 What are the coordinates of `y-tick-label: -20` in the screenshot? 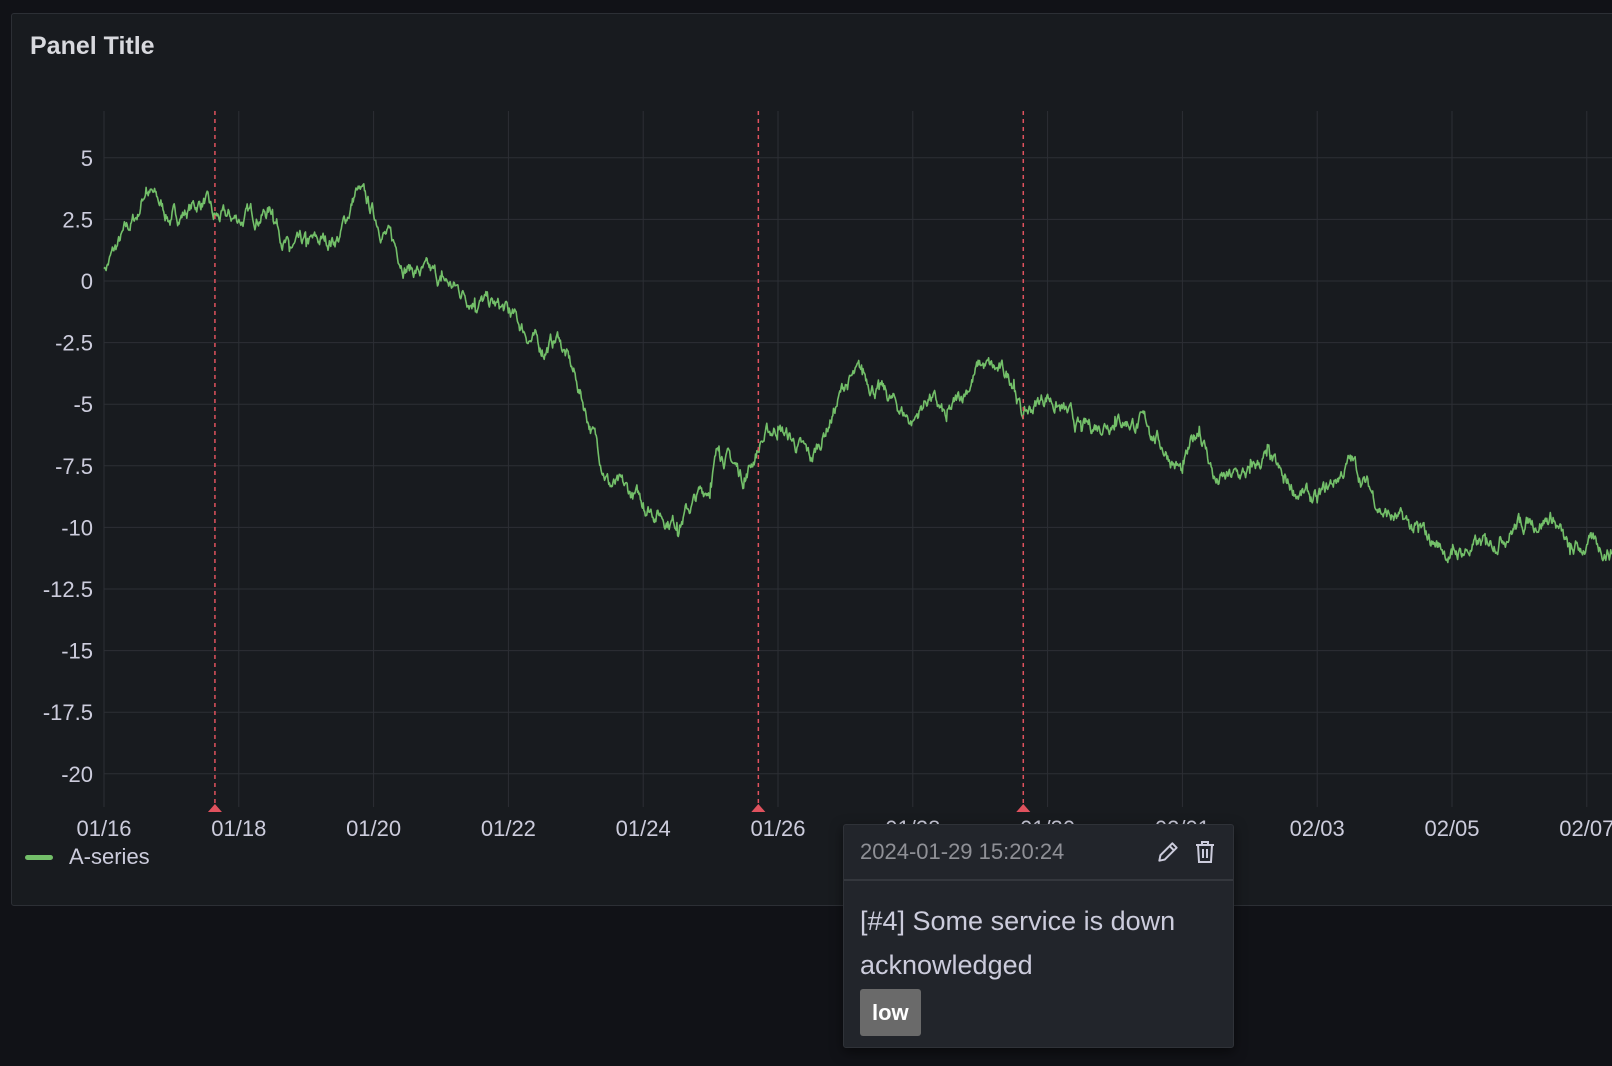 It's located at (77, 774).